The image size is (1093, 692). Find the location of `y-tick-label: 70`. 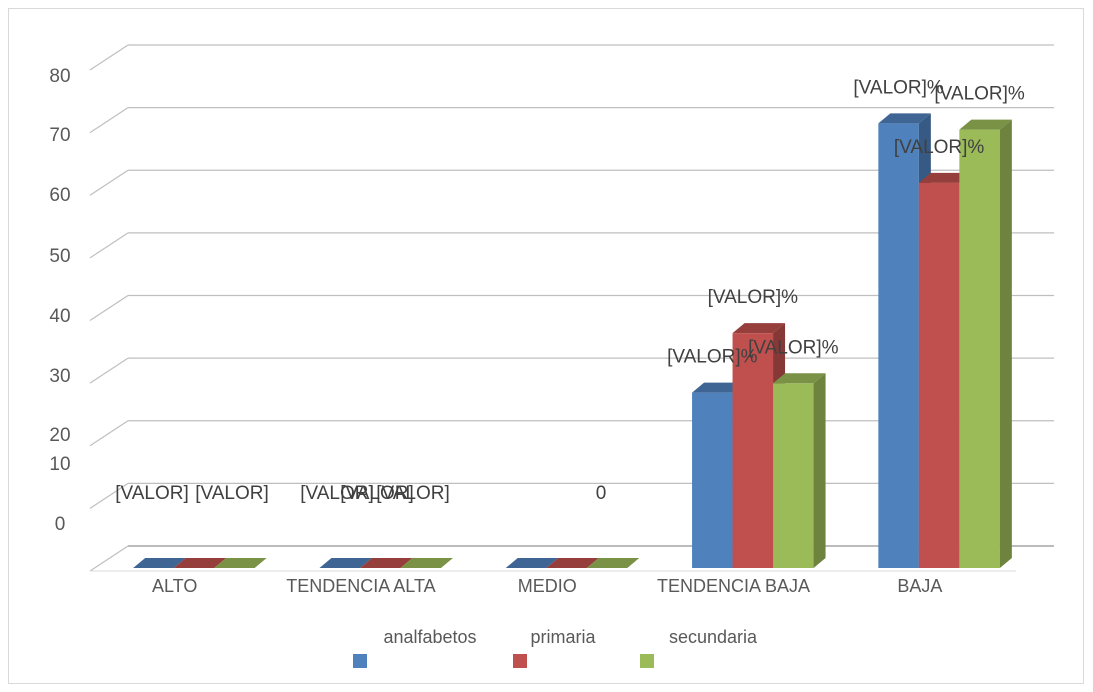

y-tick-label: 70 is located at coordinates (59, 135).